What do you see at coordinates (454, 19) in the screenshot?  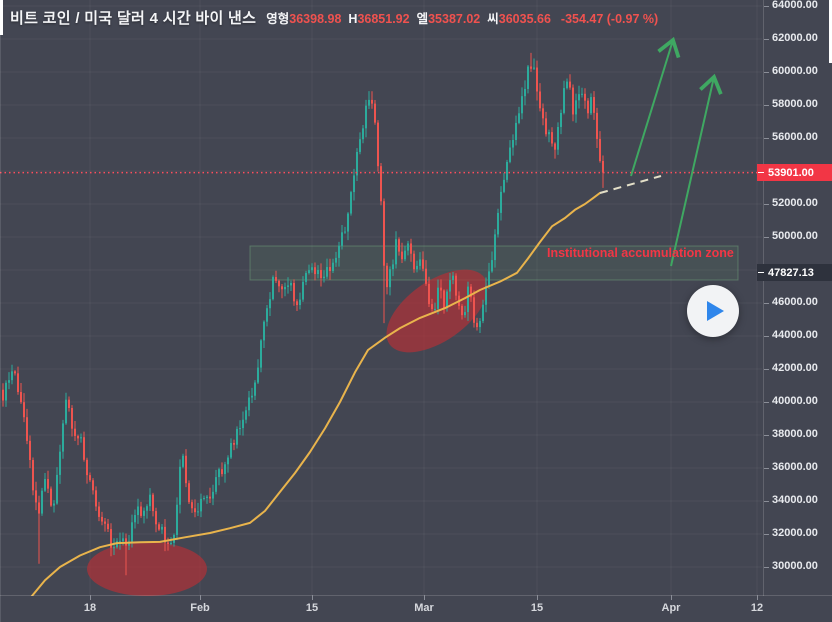 I see `ohlc-value: 35387.02` at bounding box center [454, 19].